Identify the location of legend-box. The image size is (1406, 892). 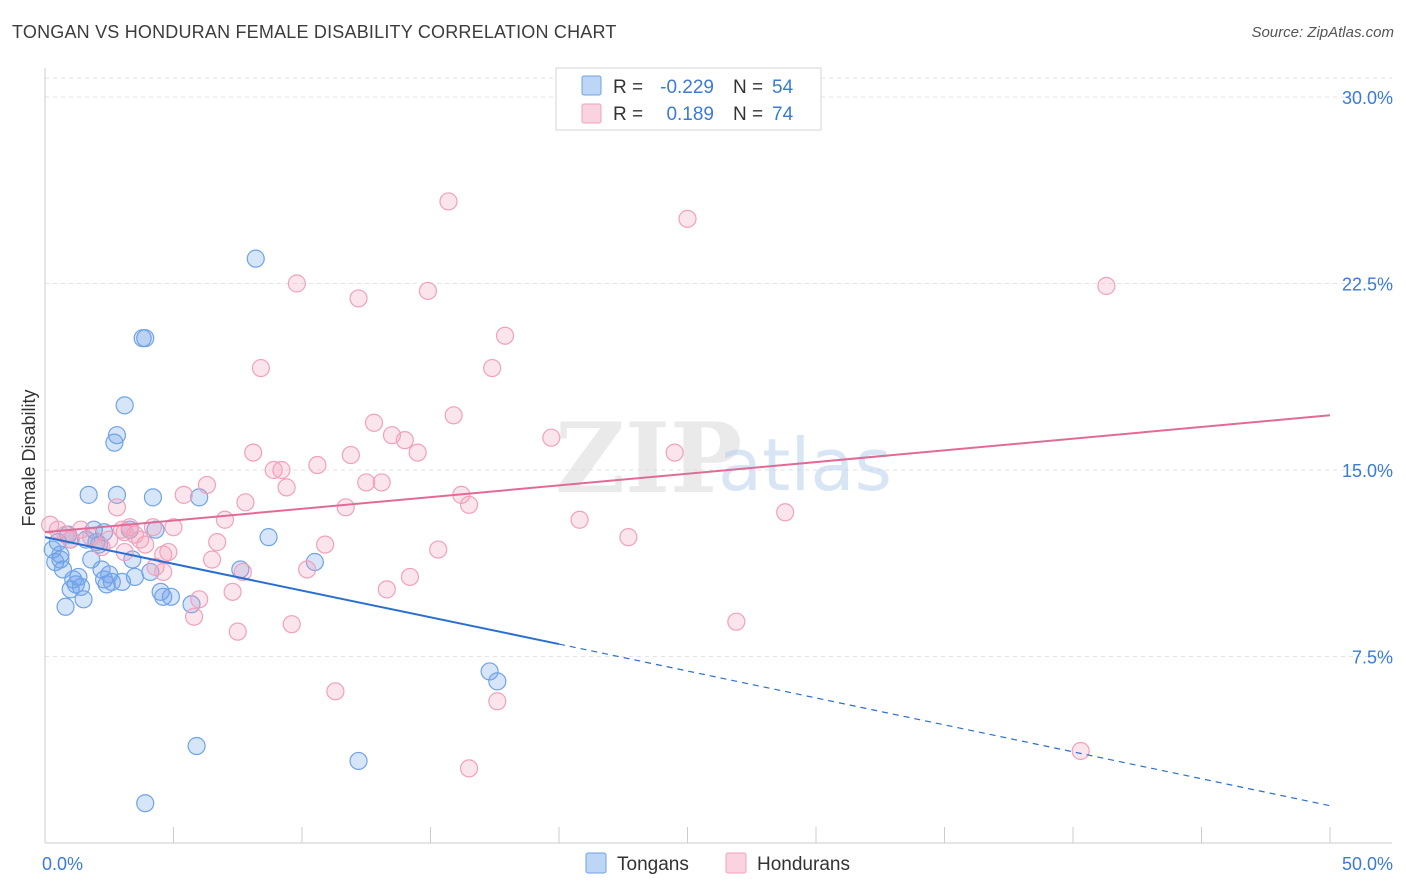
(688, 99).